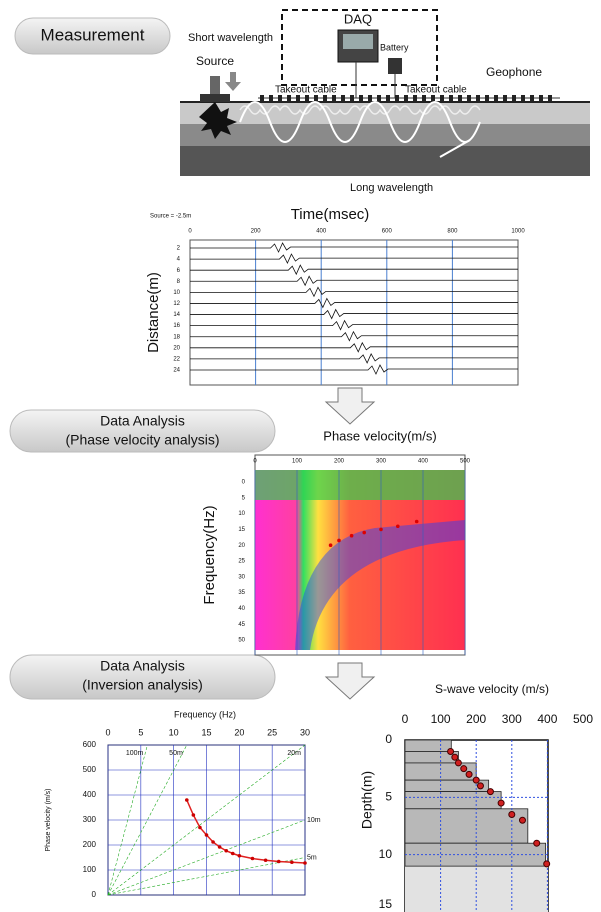  What do you see at coordinates (294, 753) in the screenshot?
I see `wavelength-label: 20m` at bounding box center [294, 753].